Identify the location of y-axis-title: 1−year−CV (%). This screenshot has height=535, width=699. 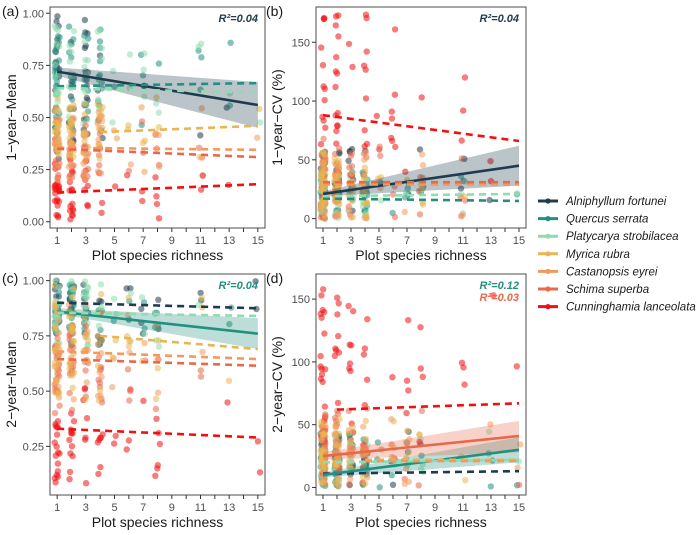
(277, 117).